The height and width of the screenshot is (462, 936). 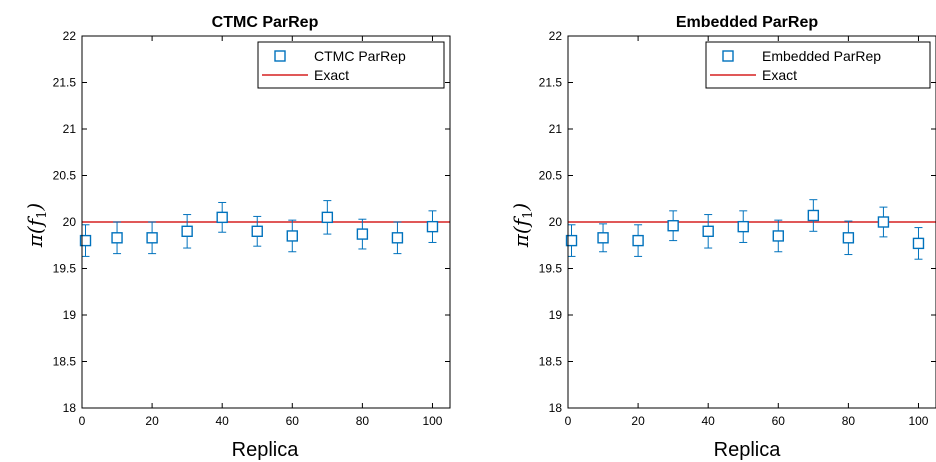 I want to click on legend: Embedded ParRep Exact, so click(x=818, y=65).